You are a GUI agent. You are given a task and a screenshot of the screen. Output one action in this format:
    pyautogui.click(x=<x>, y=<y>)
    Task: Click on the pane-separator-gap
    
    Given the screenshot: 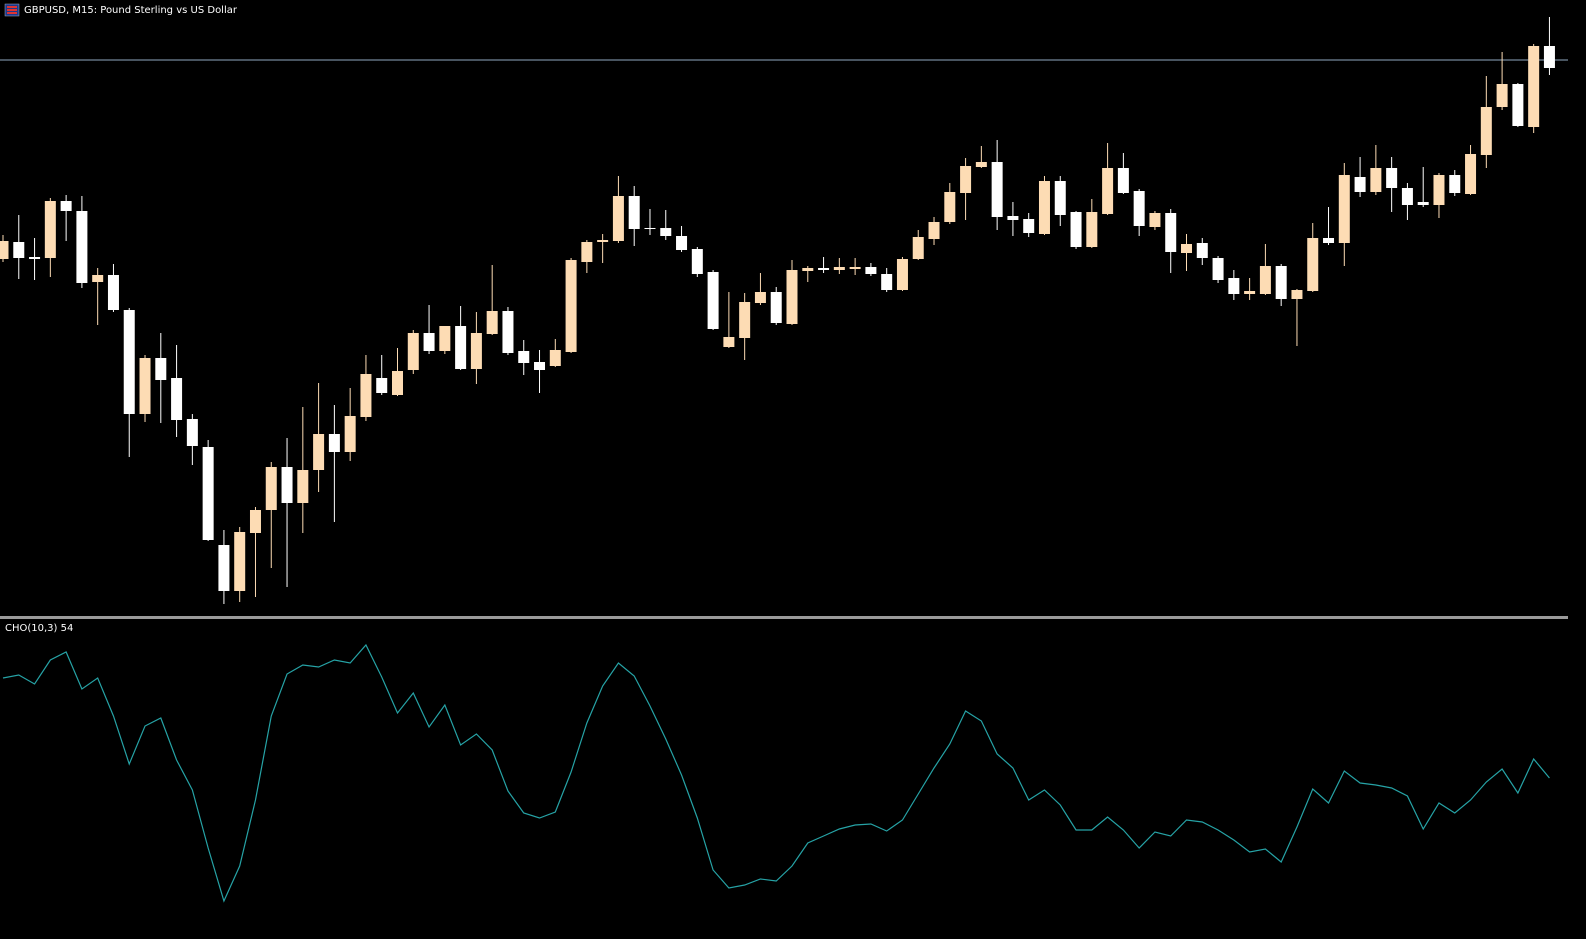 What is the action you would take?
    pyautogui.click(x=784, y=619)
    